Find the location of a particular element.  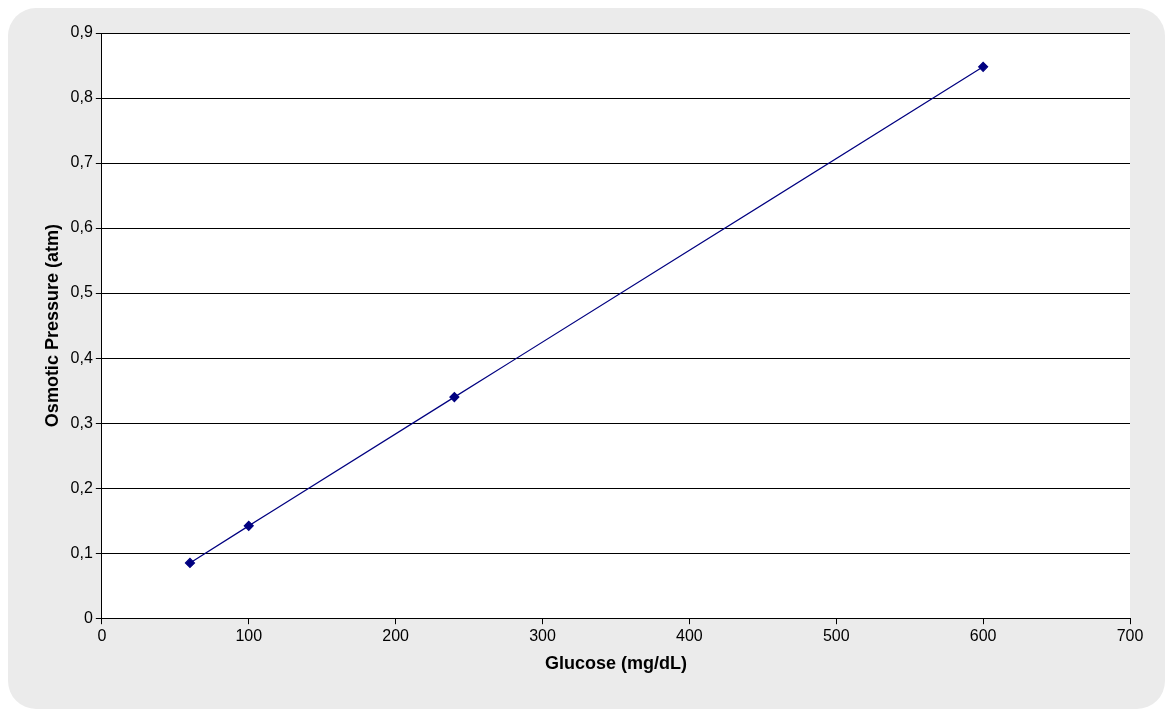

x-tick-label: 400 is located at coordinates (689, 636).